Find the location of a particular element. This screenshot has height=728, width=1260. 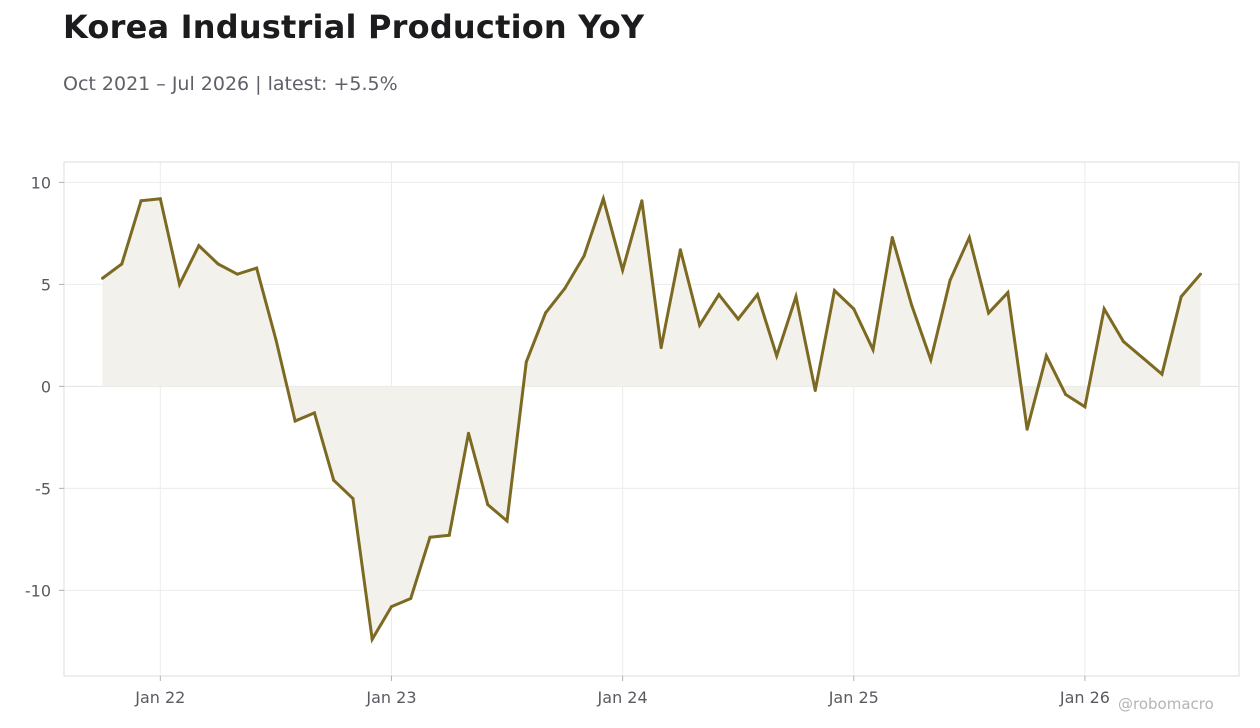

x-tick-label: Jan 23 is located at coordinates (390, 697).